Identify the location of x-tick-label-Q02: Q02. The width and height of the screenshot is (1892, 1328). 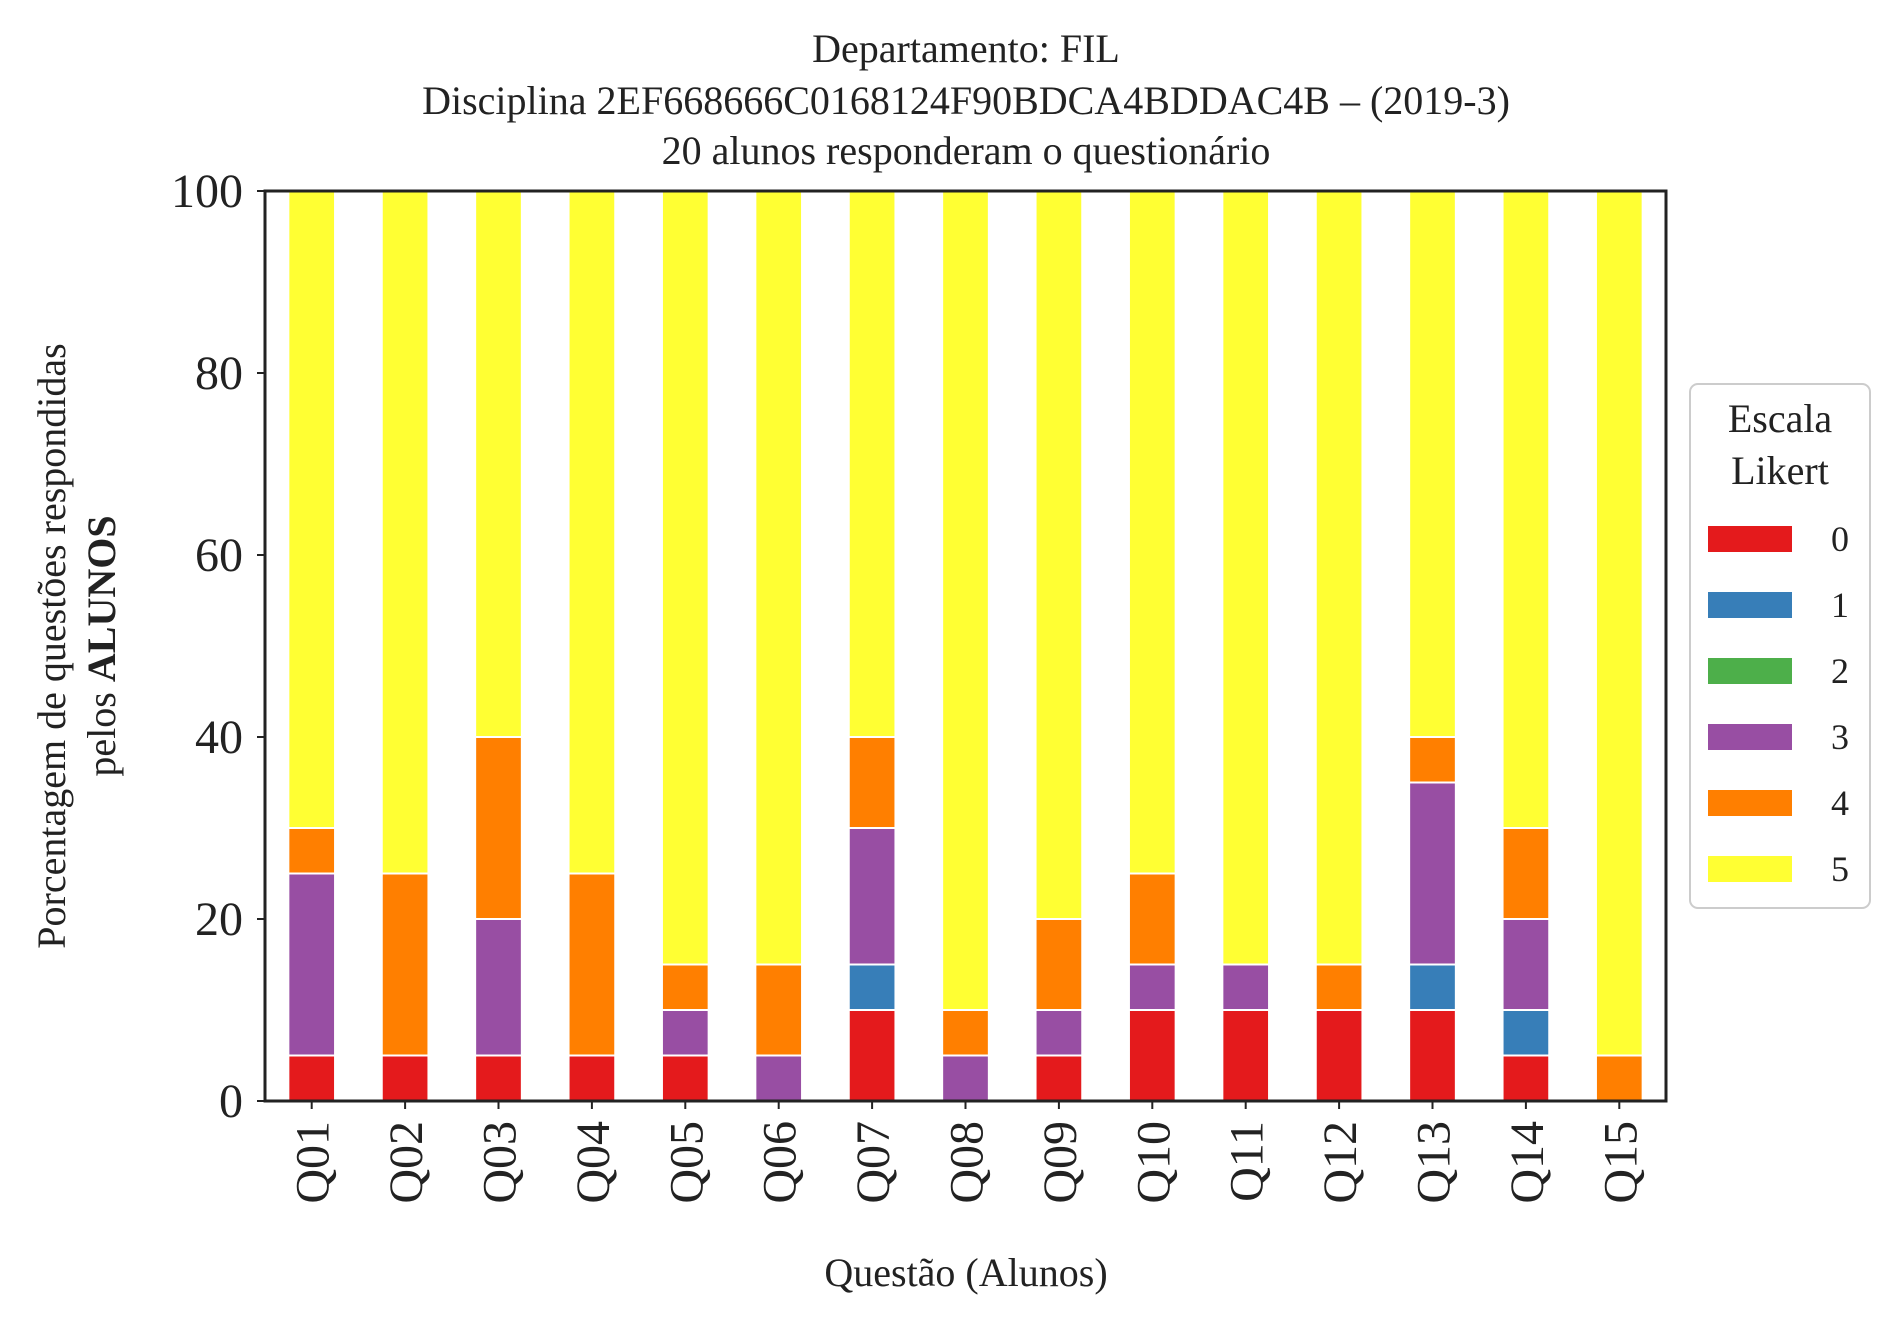
(406, 1162).